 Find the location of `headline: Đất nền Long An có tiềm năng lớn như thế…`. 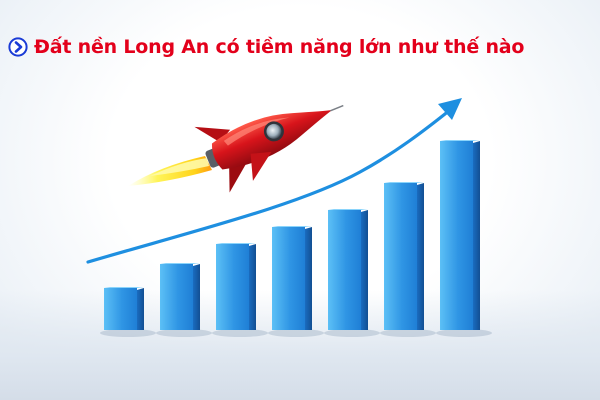

headline: Đất nền Long An có tiềm năng lớn như thế… is located at coordinates (266, 47).